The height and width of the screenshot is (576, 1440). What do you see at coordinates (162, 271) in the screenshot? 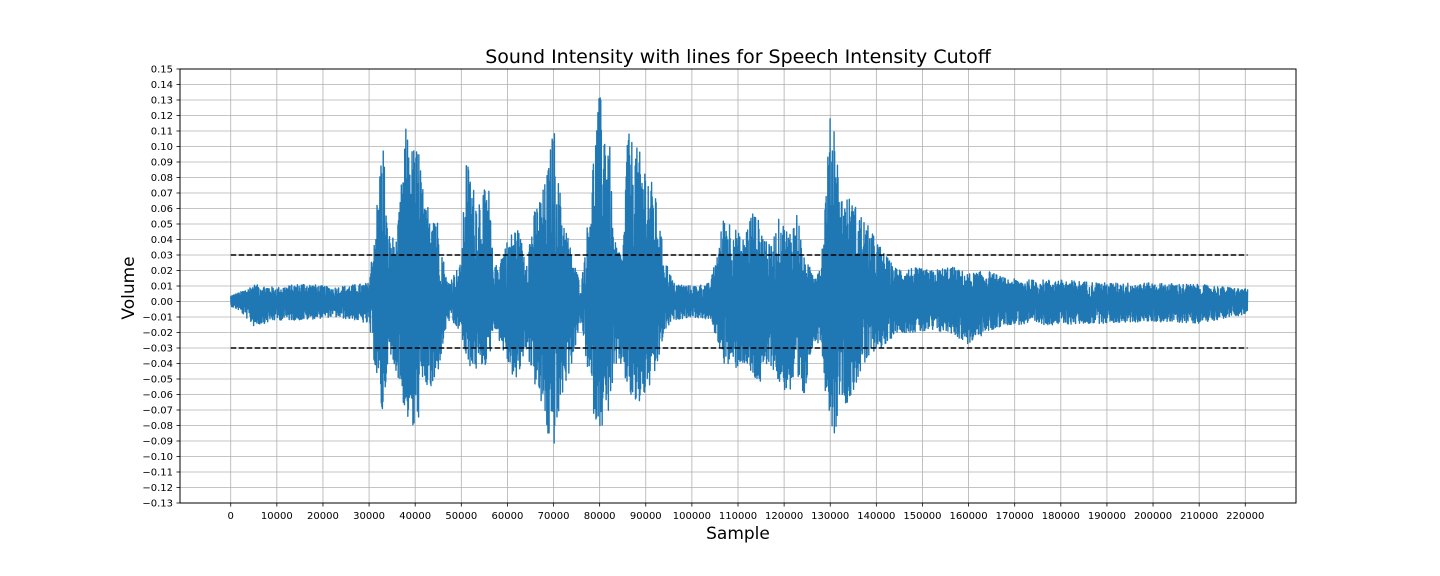
I see `y-tick-label: 0.02` at bounding box center [162, 271].